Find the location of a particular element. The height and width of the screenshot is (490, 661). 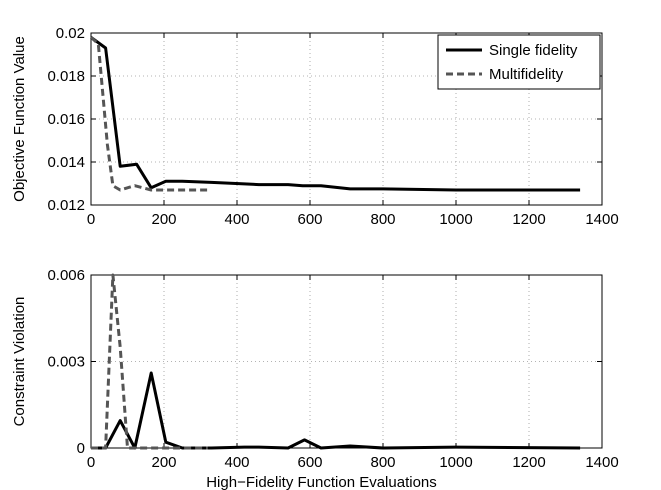

series-line-single-fidelity is located at coordinates (336, 410).